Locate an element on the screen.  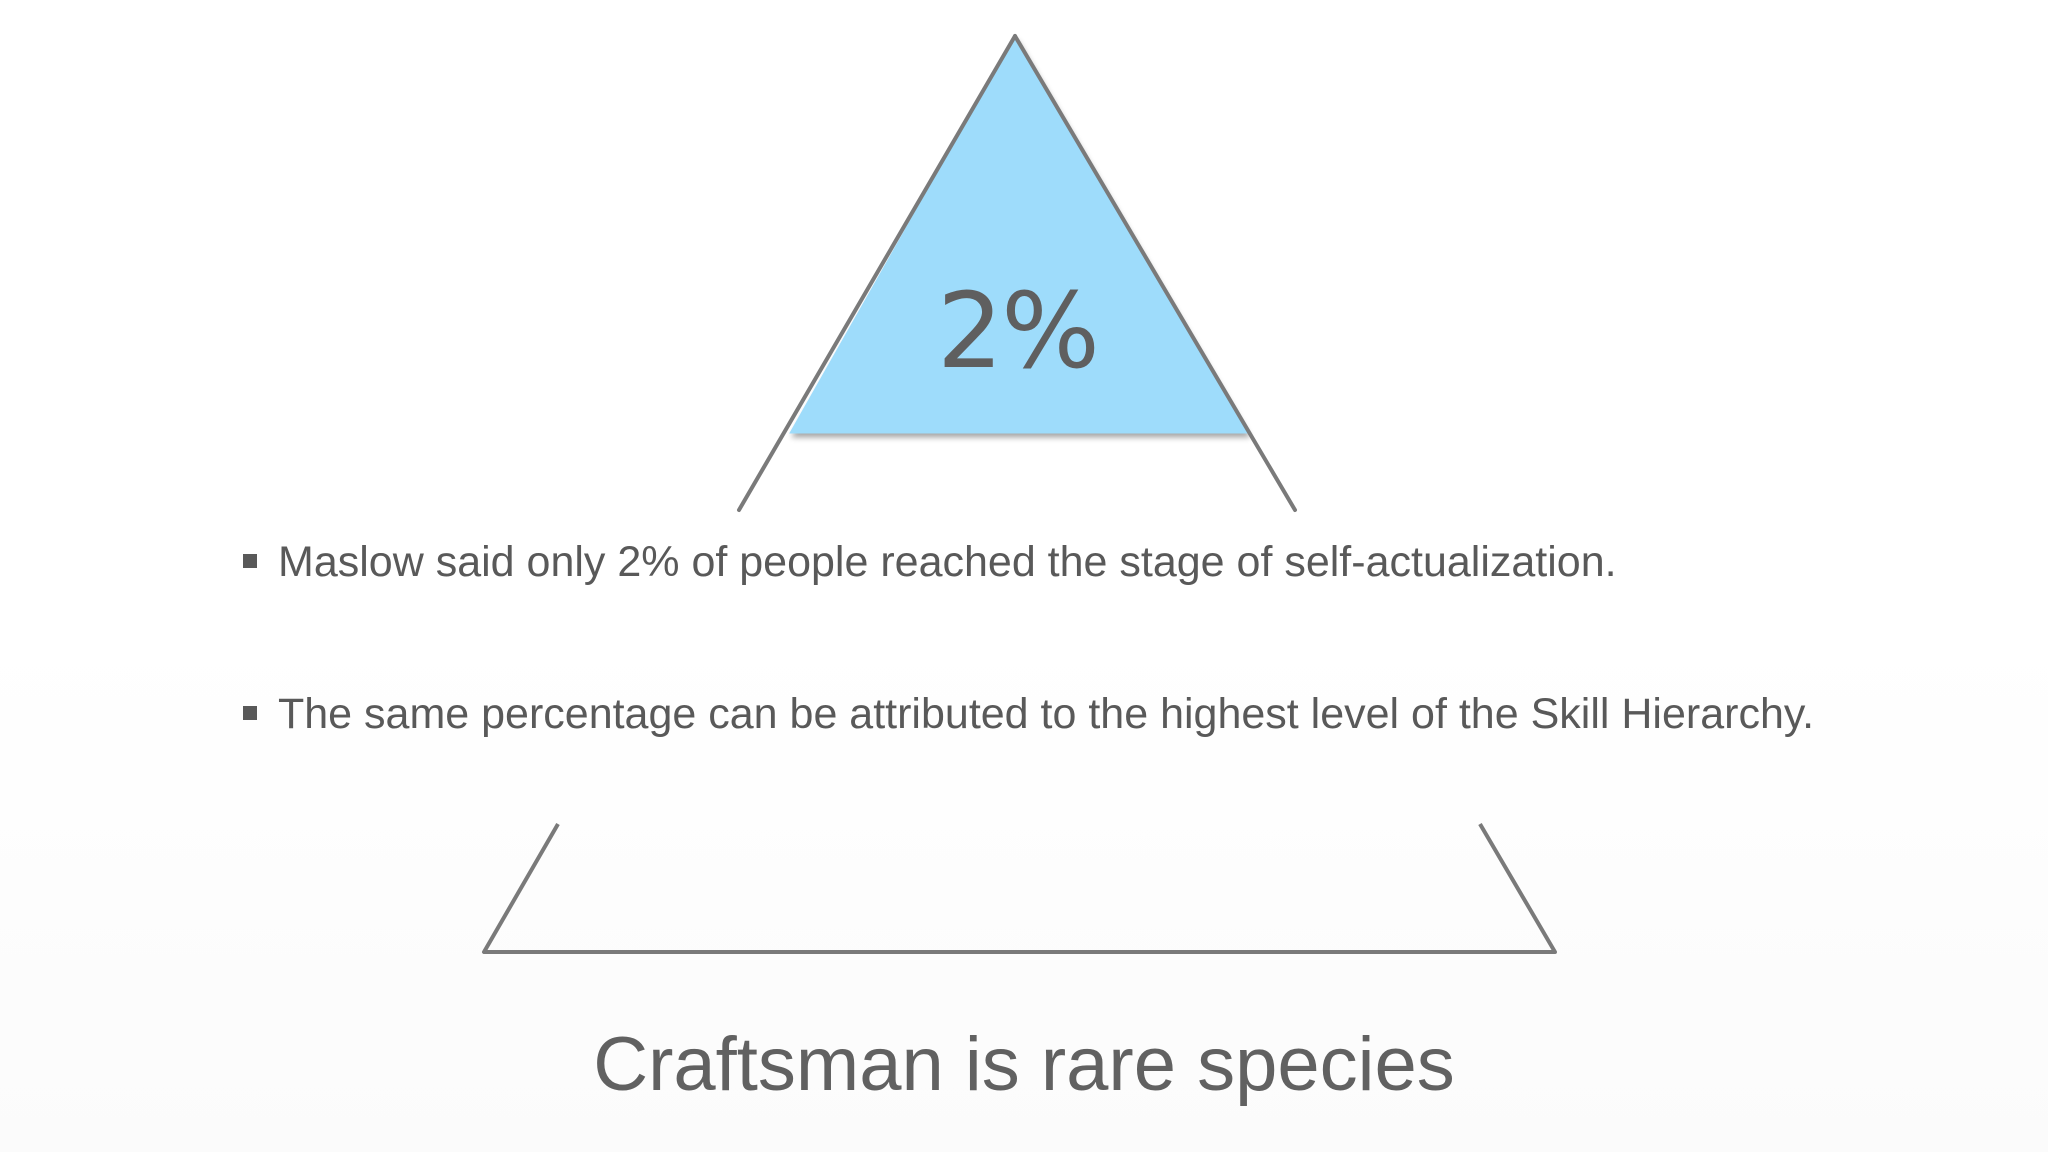
pyramid-base is located at coordinates (1019, 888).